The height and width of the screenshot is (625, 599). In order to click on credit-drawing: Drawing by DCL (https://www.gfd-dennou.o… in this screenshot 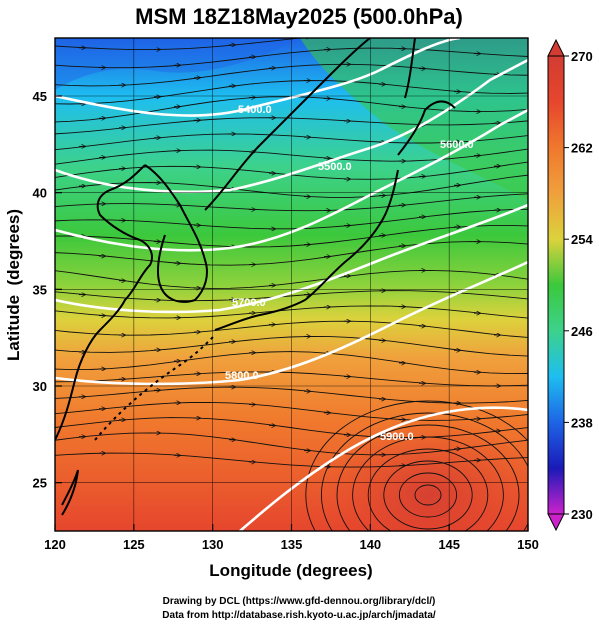, I will do `click(299, 601)`.